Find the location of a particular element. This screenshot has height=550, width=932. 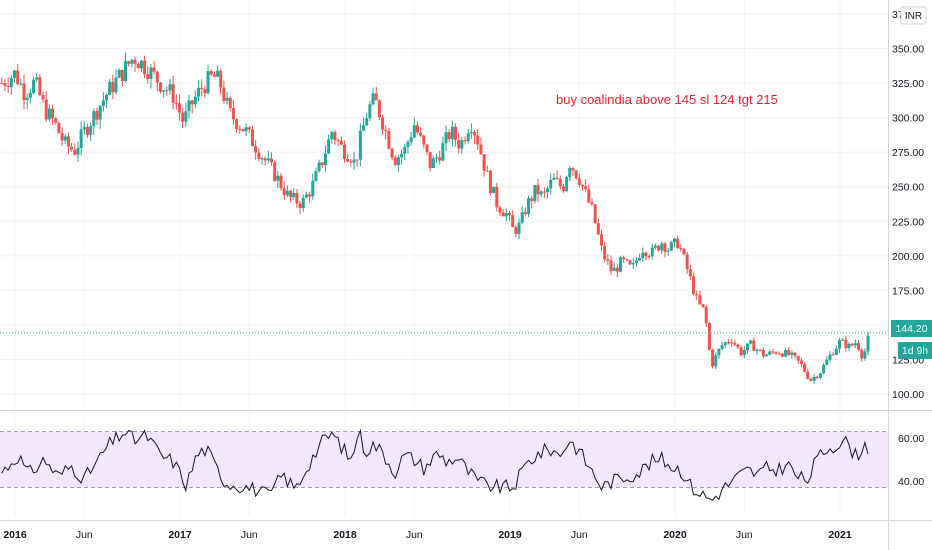

rsi-tick-label: 40.00 is located at coordinates (911, 482).